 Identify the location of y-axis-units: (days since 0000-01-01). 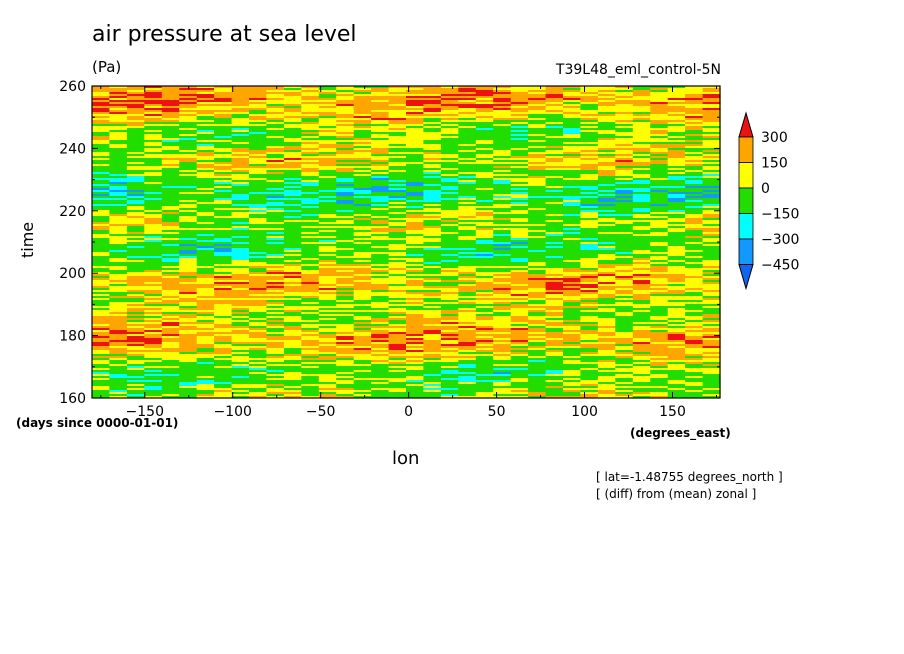
(97, 423).